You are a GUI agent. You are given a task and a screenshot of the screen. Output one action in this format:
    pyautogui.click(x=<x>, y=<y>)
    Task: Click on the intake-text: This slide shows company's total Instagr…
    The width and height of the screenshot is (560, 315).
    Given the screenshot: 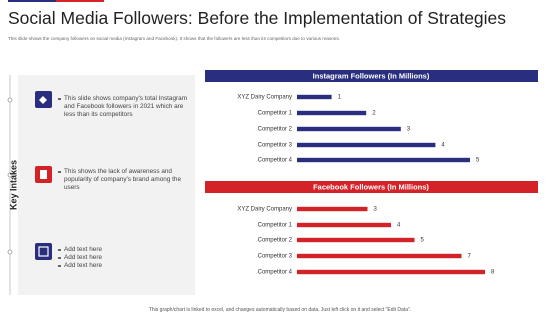 What is the action you would take?
    pyautogui.click(x=123, y=107)
    